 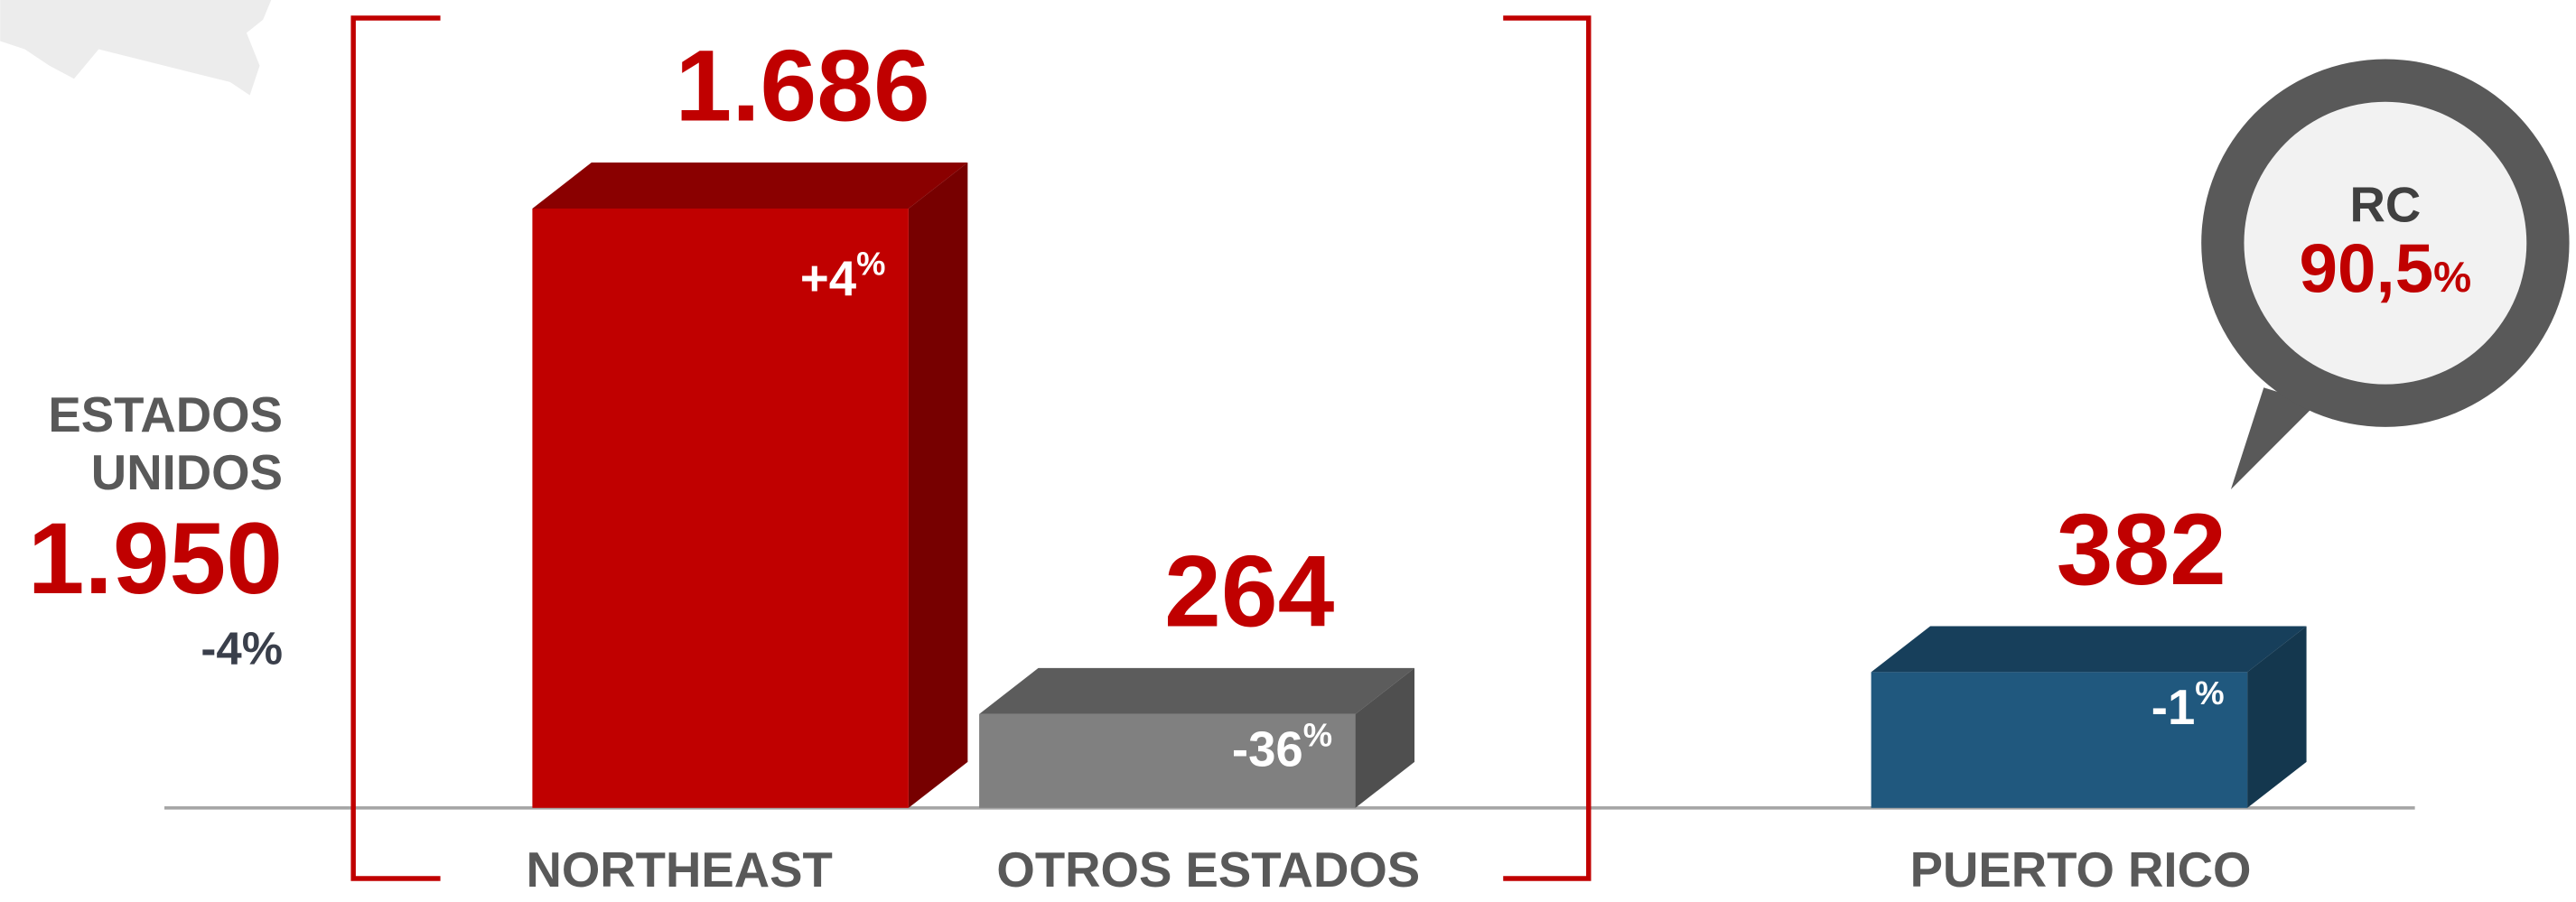 I want to click on change-label: +4%, so click(x=843, y=275).